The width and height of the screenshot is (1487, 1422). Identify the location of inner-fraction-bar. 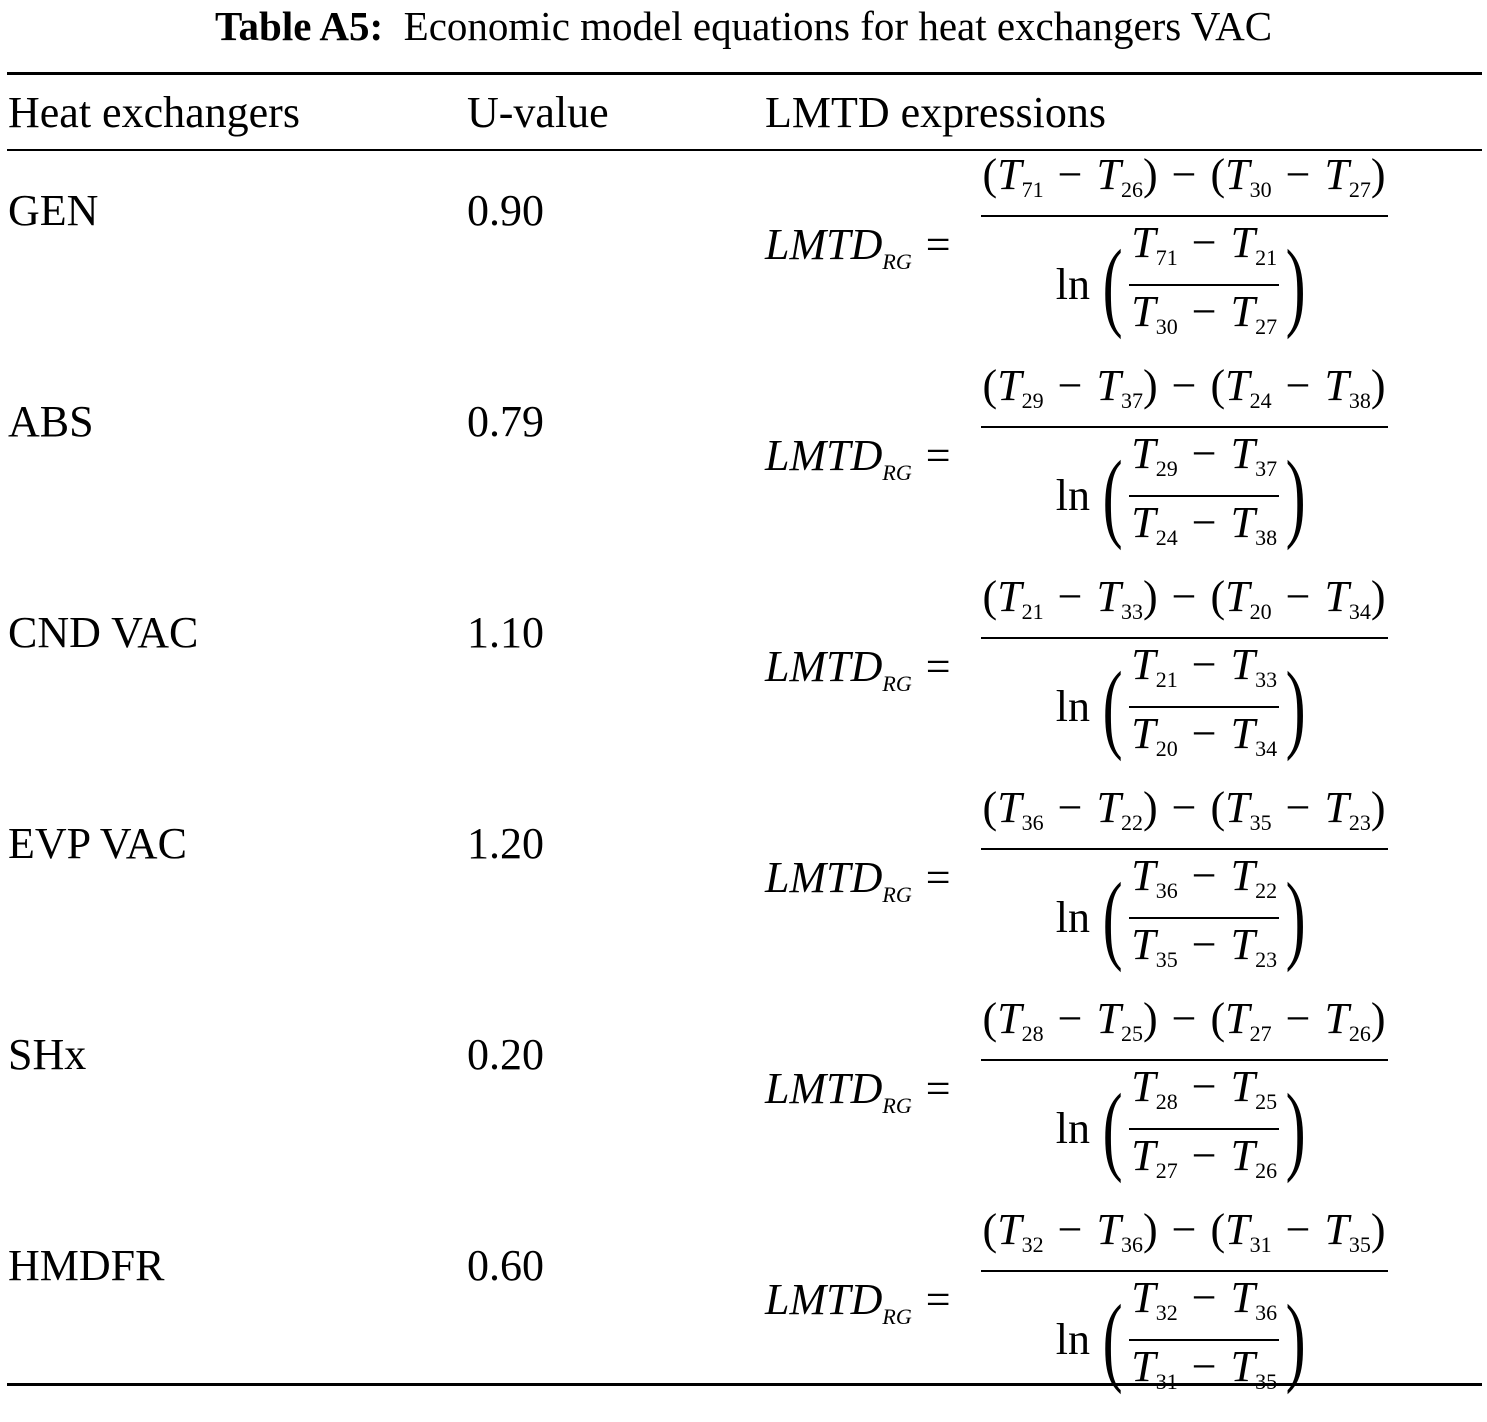
(1204, 917).